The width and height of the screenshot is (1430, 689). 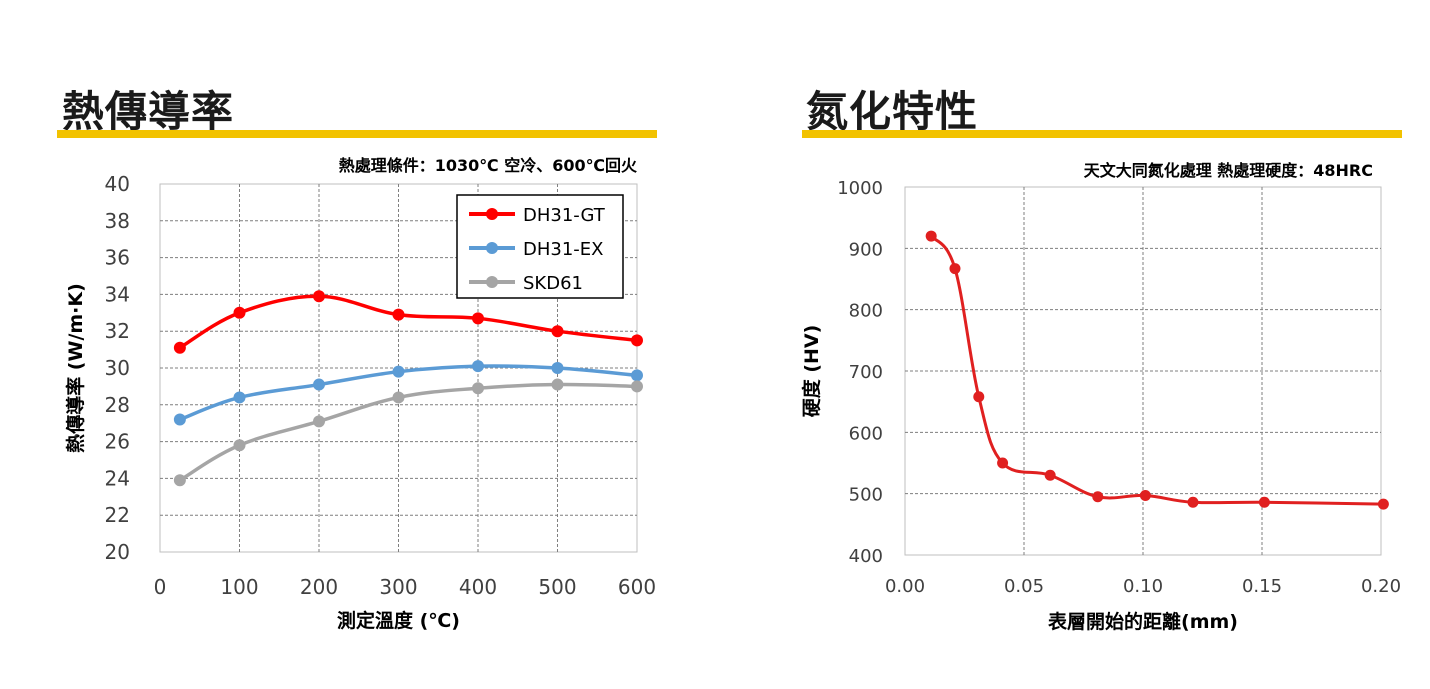 What do you see at coordinates (319, 587) in the screenshot?
I see `x-tick-label: 200` at bounding box center [319, 587].